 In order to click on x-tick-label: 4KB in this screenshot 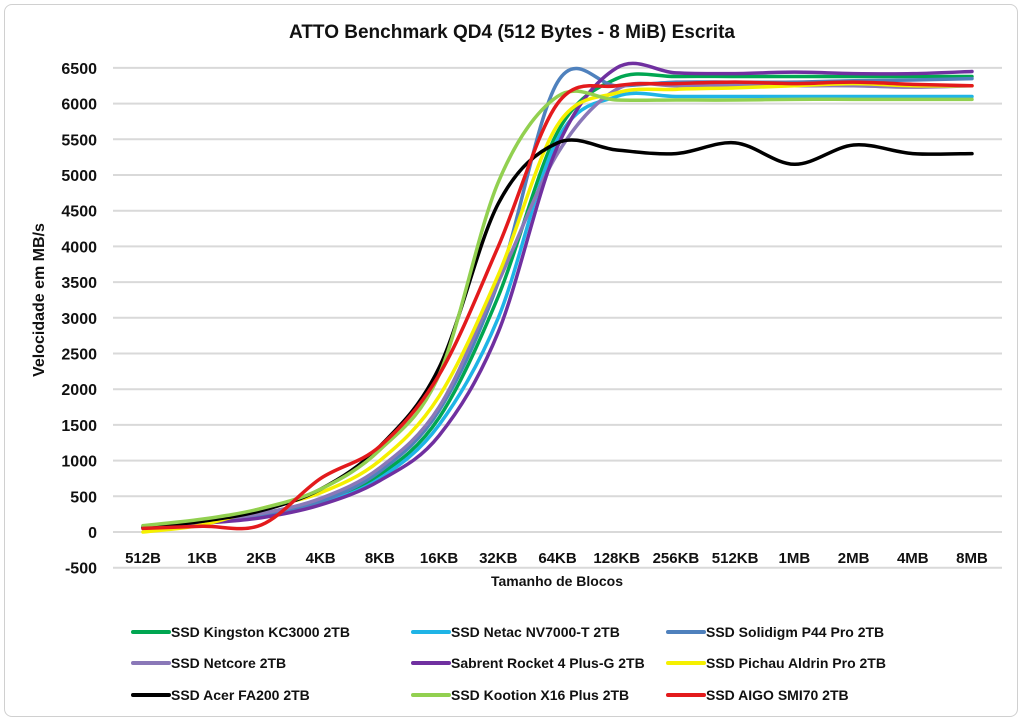, I will do `click(321, 558)`.